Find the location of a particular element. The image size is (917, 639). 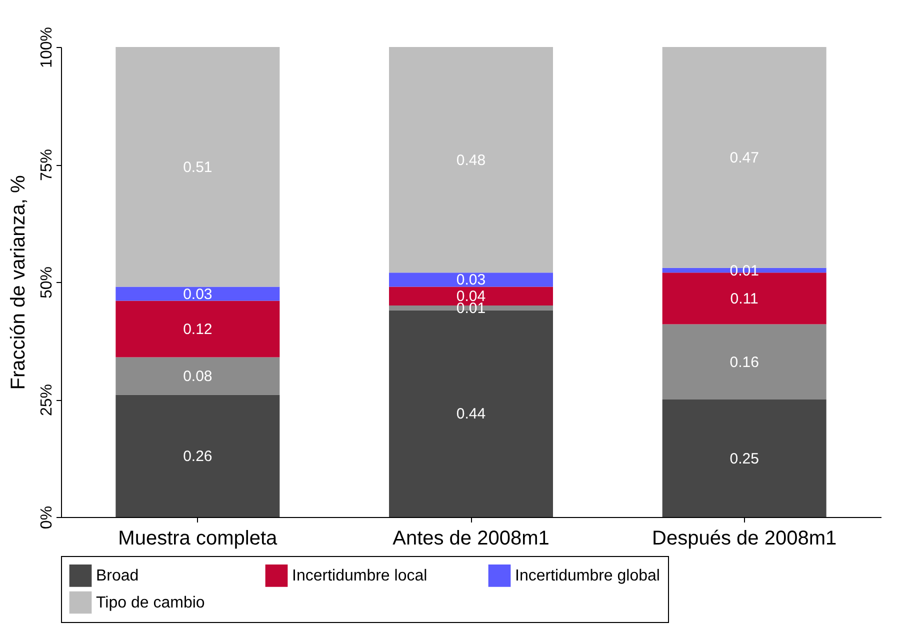

data-label: 0.51 is located at coordinates (197, 167).